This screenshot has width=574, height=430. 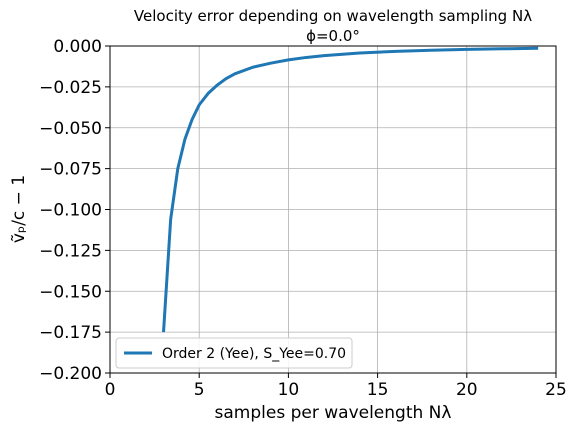 What do you see at coordinates (70, 170) in the screenshot?
I see `y-tick-label: −0.075` at bounding box center [70, 170].